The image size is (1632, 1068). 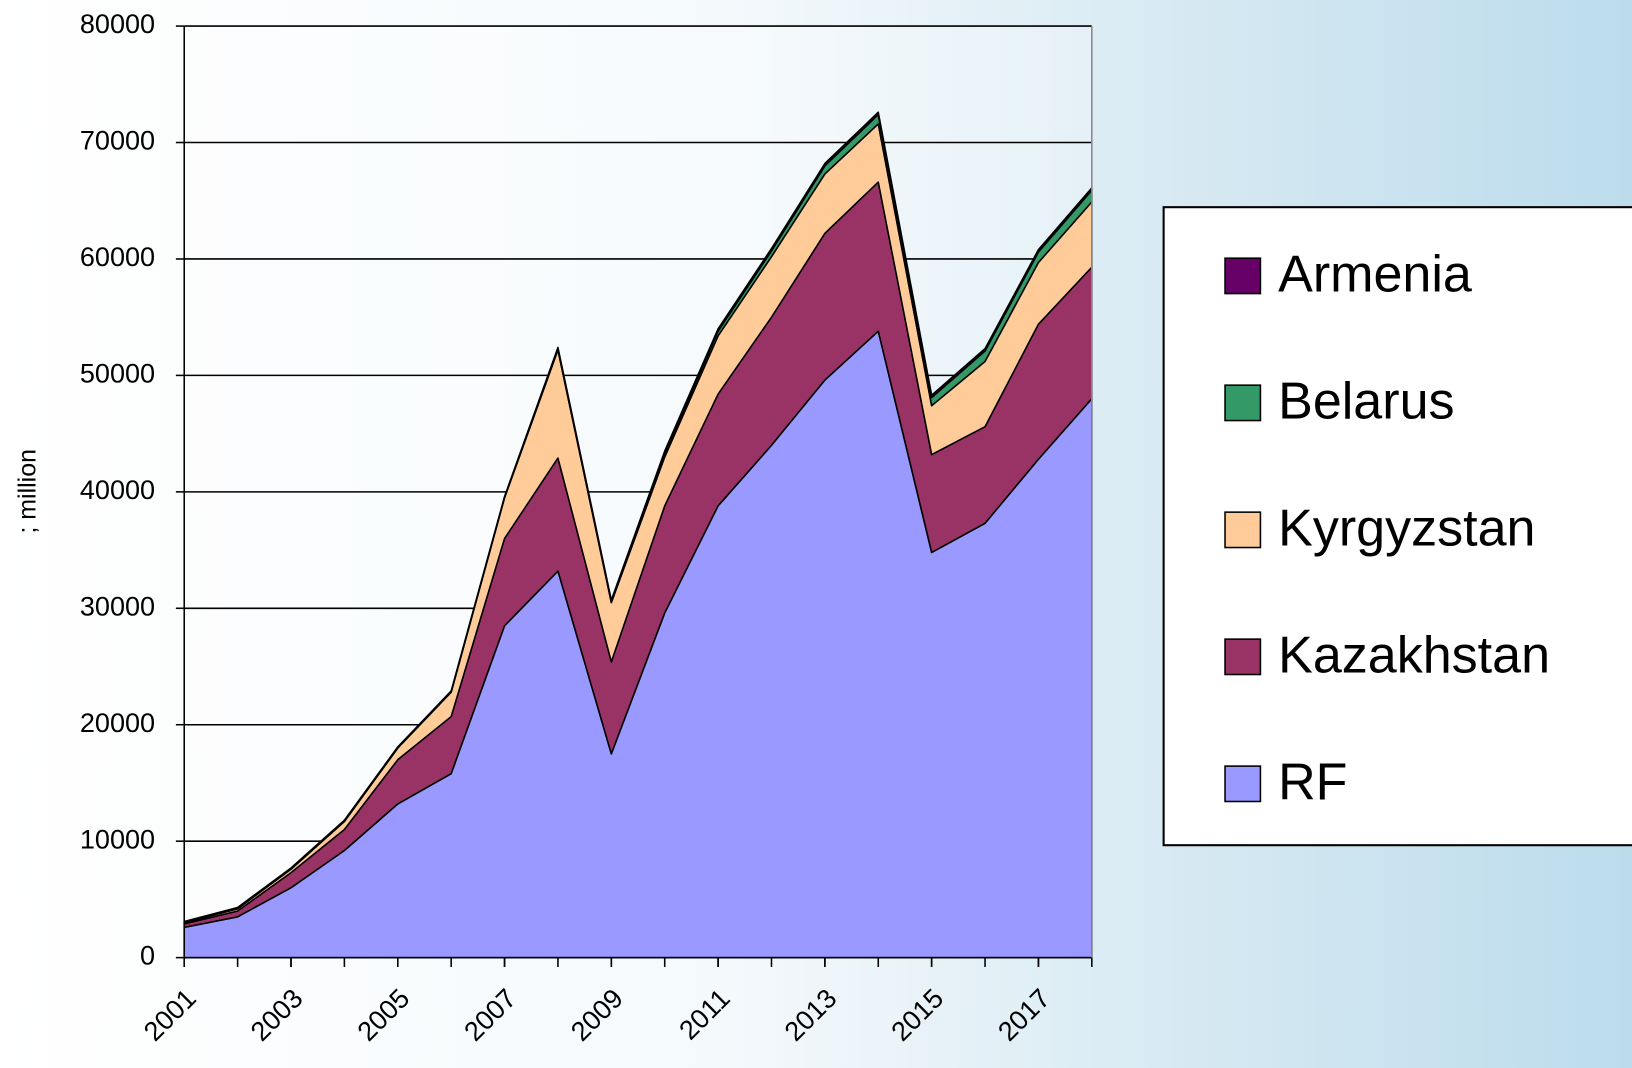 I want to click on y-tick-label: 50000, so click(x=117, y=374).